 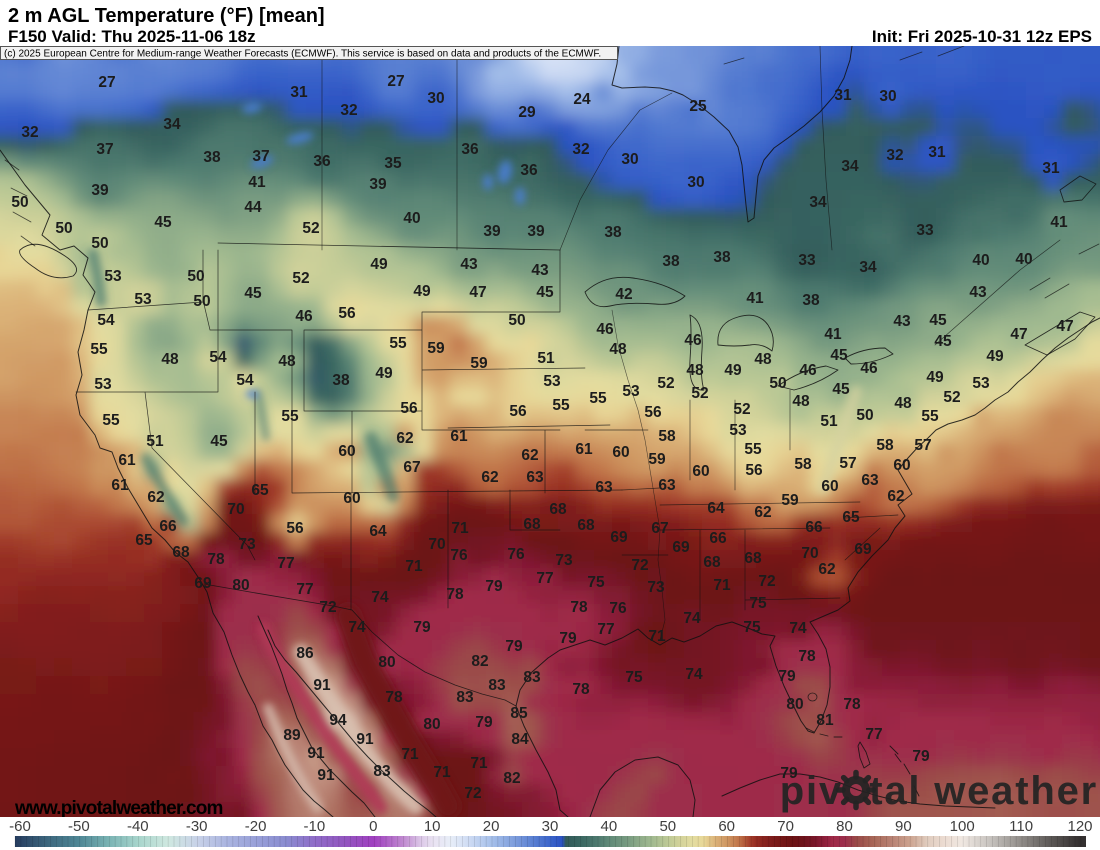 What do you see at coordinates (803, 464) in the screenshot?
I see `svg-text: 58` at bounding box center [803, 464].